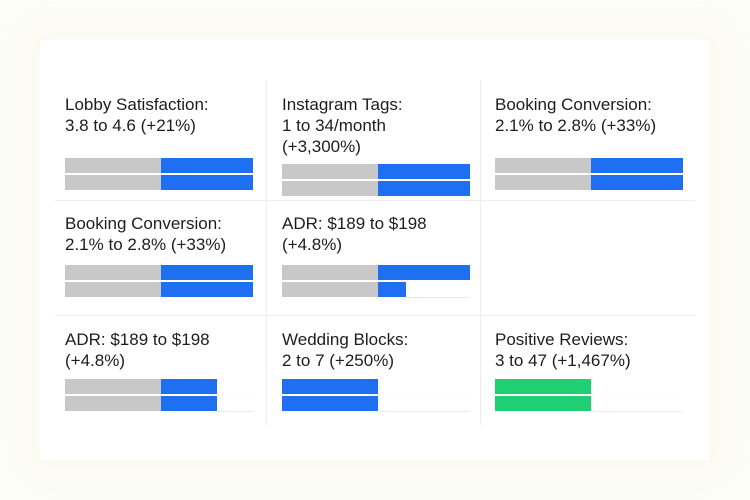 The image size is (750, 500). What do you see at coordinates (137, 115) in the screenshot?
I see `metric-label: Lobby Satisfaction: 3.8 to 4.6 (+21%)` at bounding box center [137, 115].